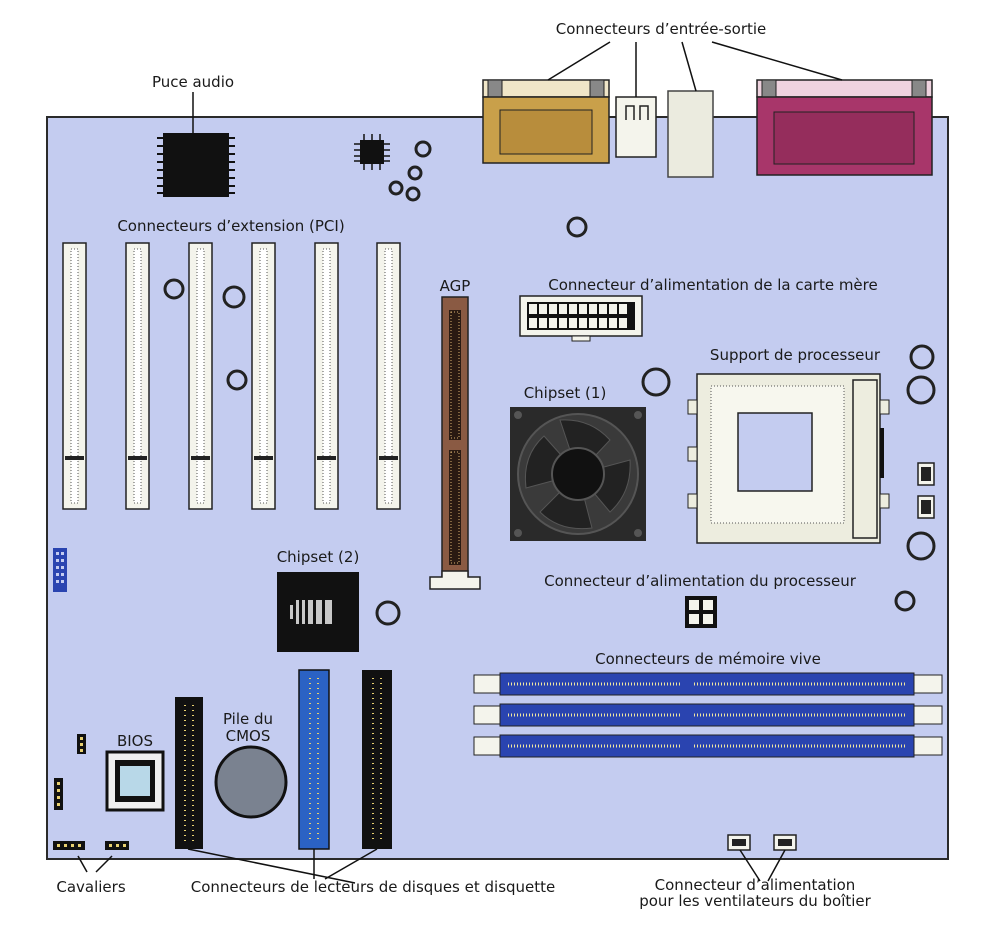  Describe the element at coordinates (690, 134) in the screenshot. I see `network-port-connector` at that location.